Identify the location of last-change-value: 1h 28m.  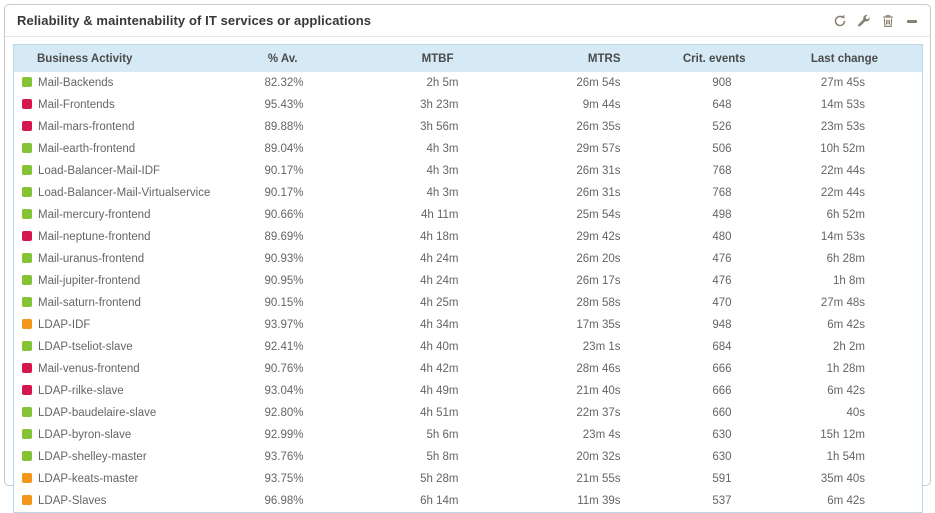
(840, 369).